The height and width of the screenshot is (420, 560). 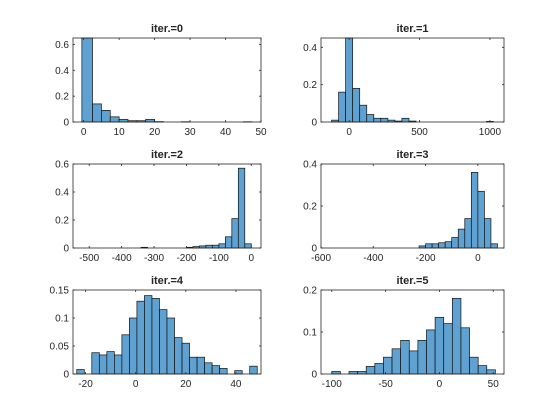 I want to click on subplot-4: -20 0 20 40 0 0.05 0.1 0.15 iter.=4, so click(x=156, y=332).